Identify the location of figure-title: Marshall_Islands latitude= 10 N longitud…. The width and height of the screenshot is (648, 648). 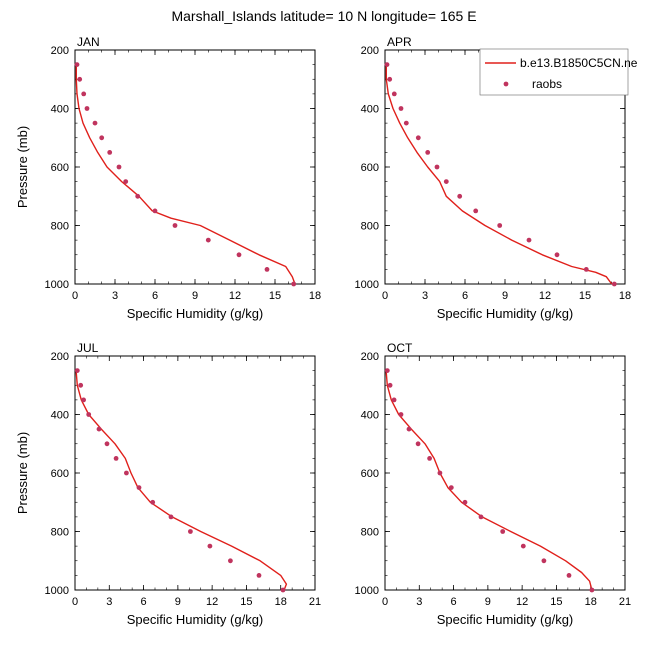
(324, 16).